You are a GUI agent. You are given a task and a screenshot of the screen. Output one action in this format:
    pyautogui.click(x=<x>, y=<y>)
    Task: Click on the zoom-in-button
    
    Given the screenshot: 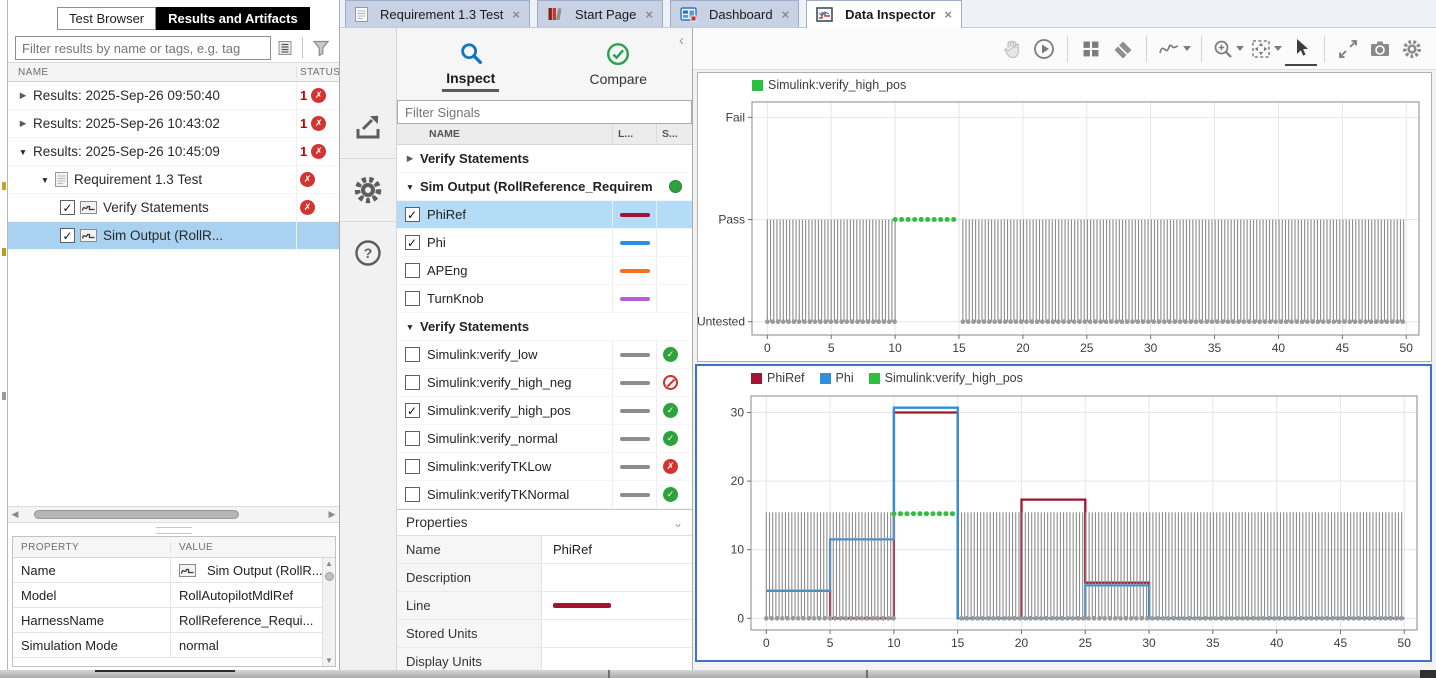 What is the action you would take?
    pyautogui.click(x=1228, y=49)
    